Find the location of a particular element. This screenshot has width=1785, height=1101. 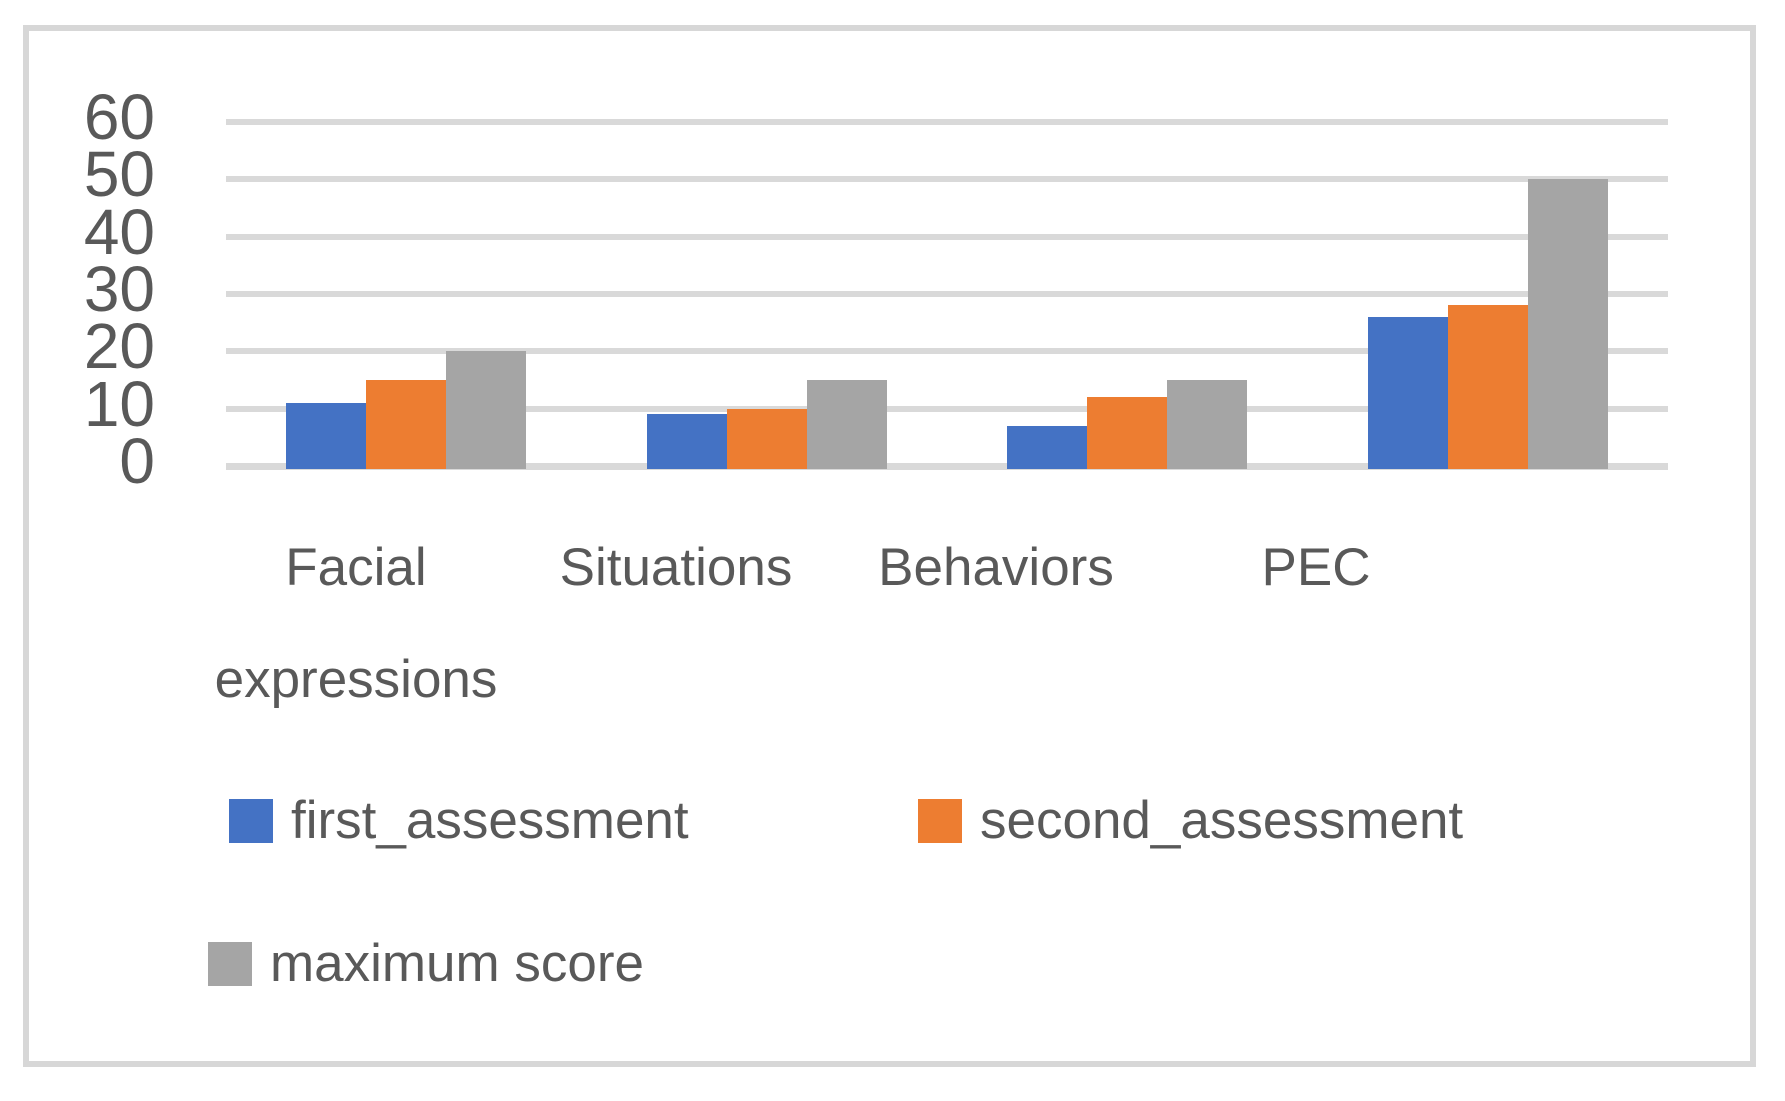

legend-label: first_assessment is located at coordinates (490, 820).